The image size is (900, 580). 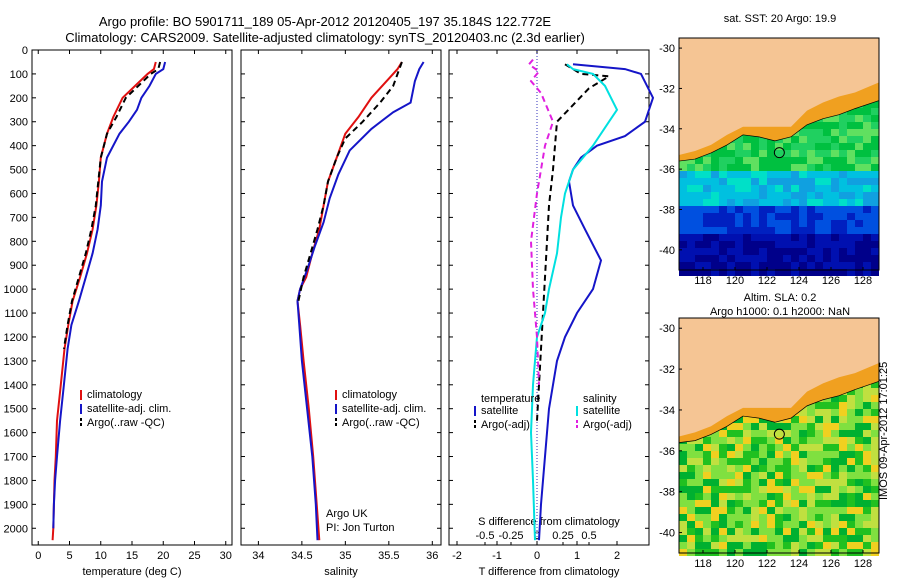 I want to click on sla-map-ytick-label: -36, so click(x=667, y=452).